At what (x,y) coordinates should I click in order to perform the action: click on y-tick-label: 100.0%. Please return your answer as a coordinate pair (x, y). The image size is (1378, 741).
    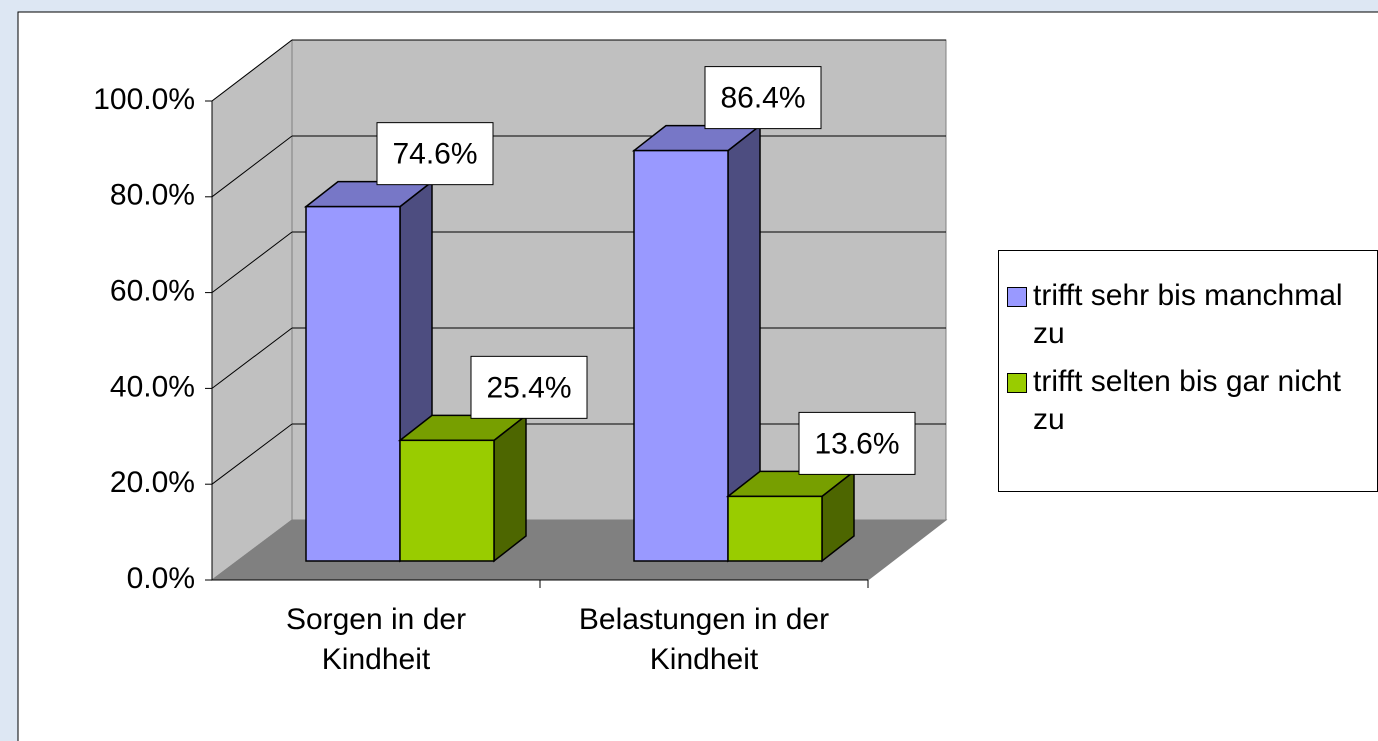
    Looking at the image, I should click on (144, 99).